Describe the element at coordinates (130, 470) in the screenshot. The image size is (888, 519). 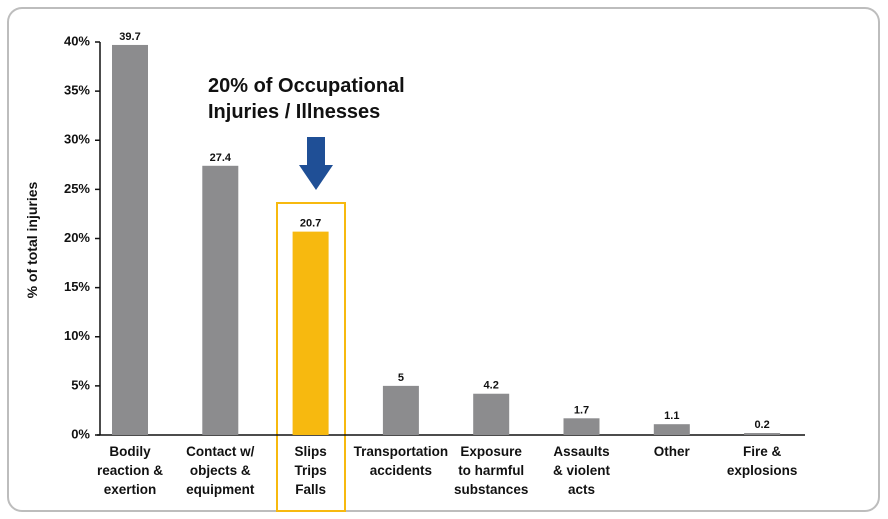
I see `x-tick-label: Bodily reaction & exertion` at that location.